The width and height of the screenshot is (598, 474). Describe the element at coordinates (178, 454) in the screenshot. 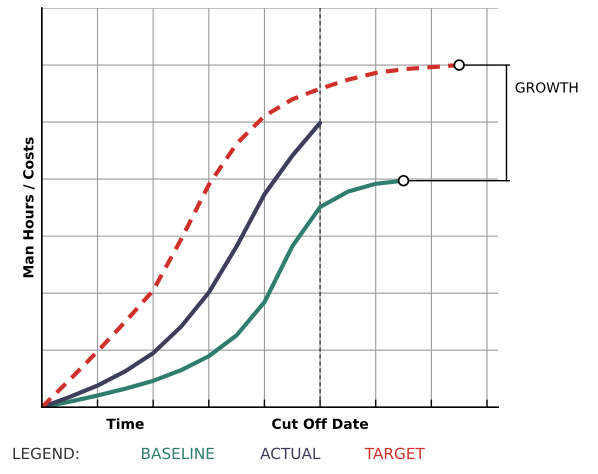

I see `text: BASELINE` at that location.